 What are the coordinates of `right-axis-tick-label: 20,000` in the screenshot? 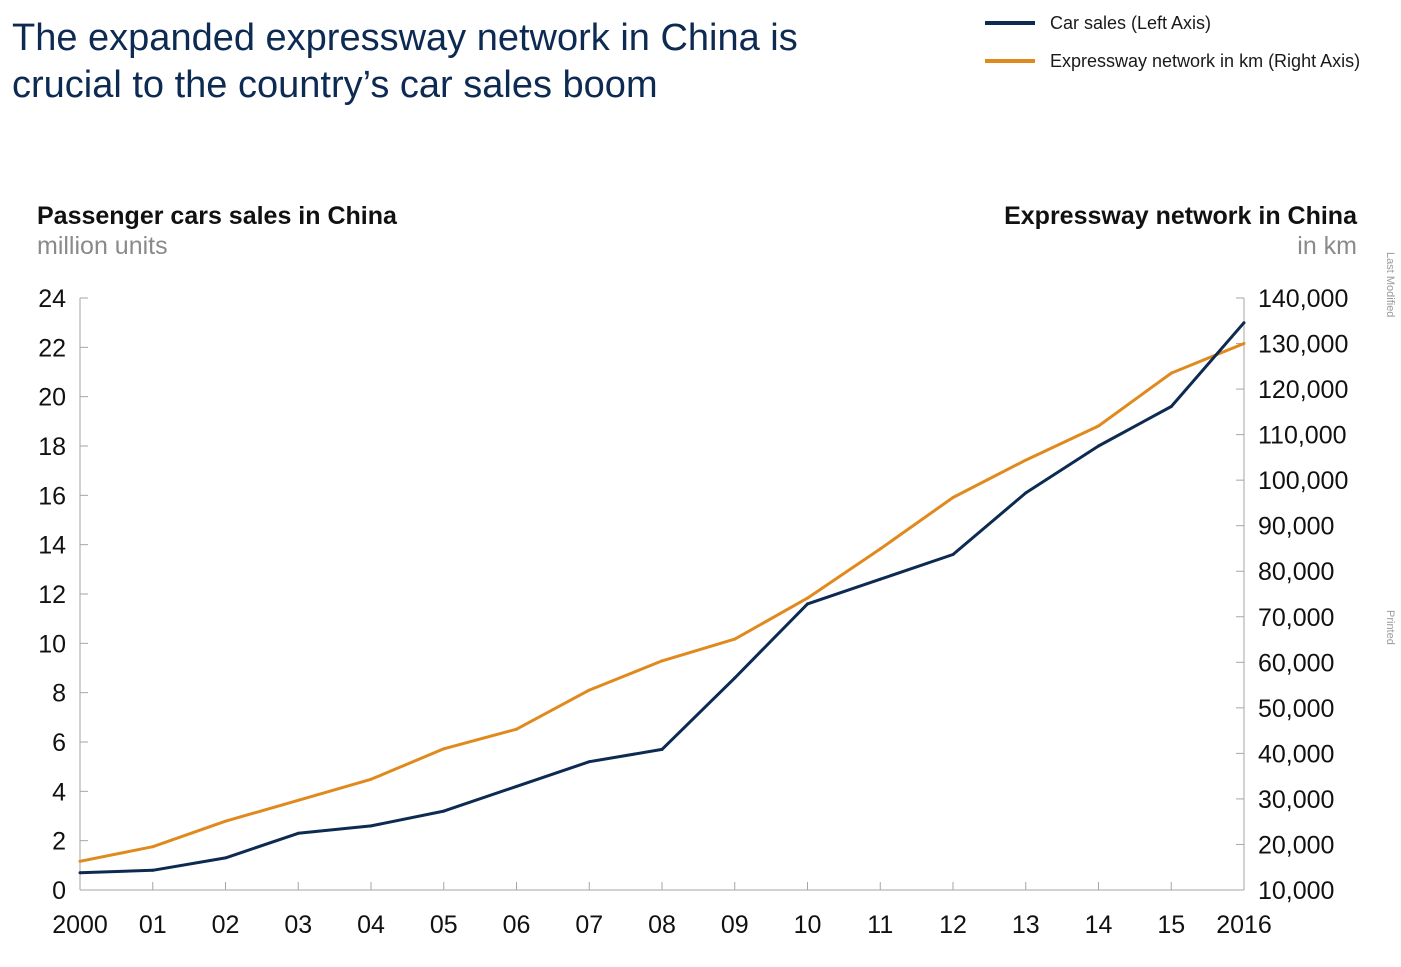 It's located at (1296, 845).